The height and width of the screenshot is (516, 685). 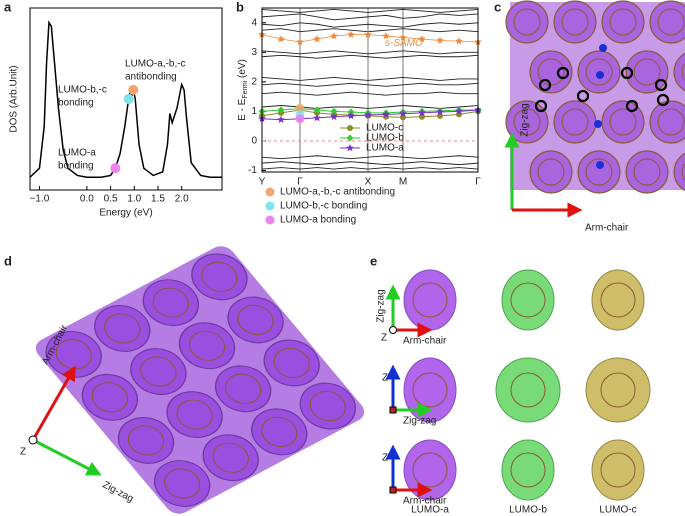 I want to click on y-tick-label: 1, so click(x=254, y=111).